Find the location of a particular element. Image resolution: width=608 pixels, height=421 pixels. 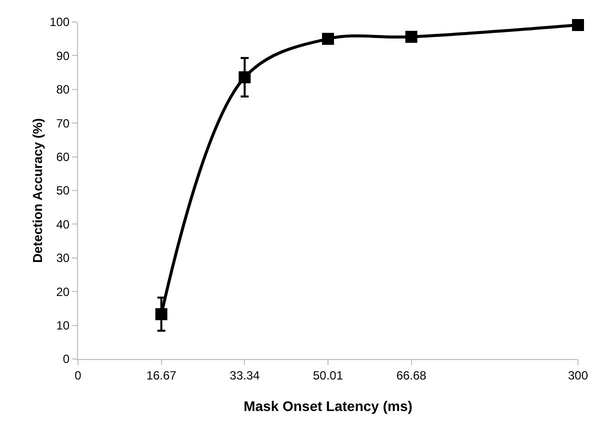

y-tick-label: 50 is located at coordinates (63, 191).